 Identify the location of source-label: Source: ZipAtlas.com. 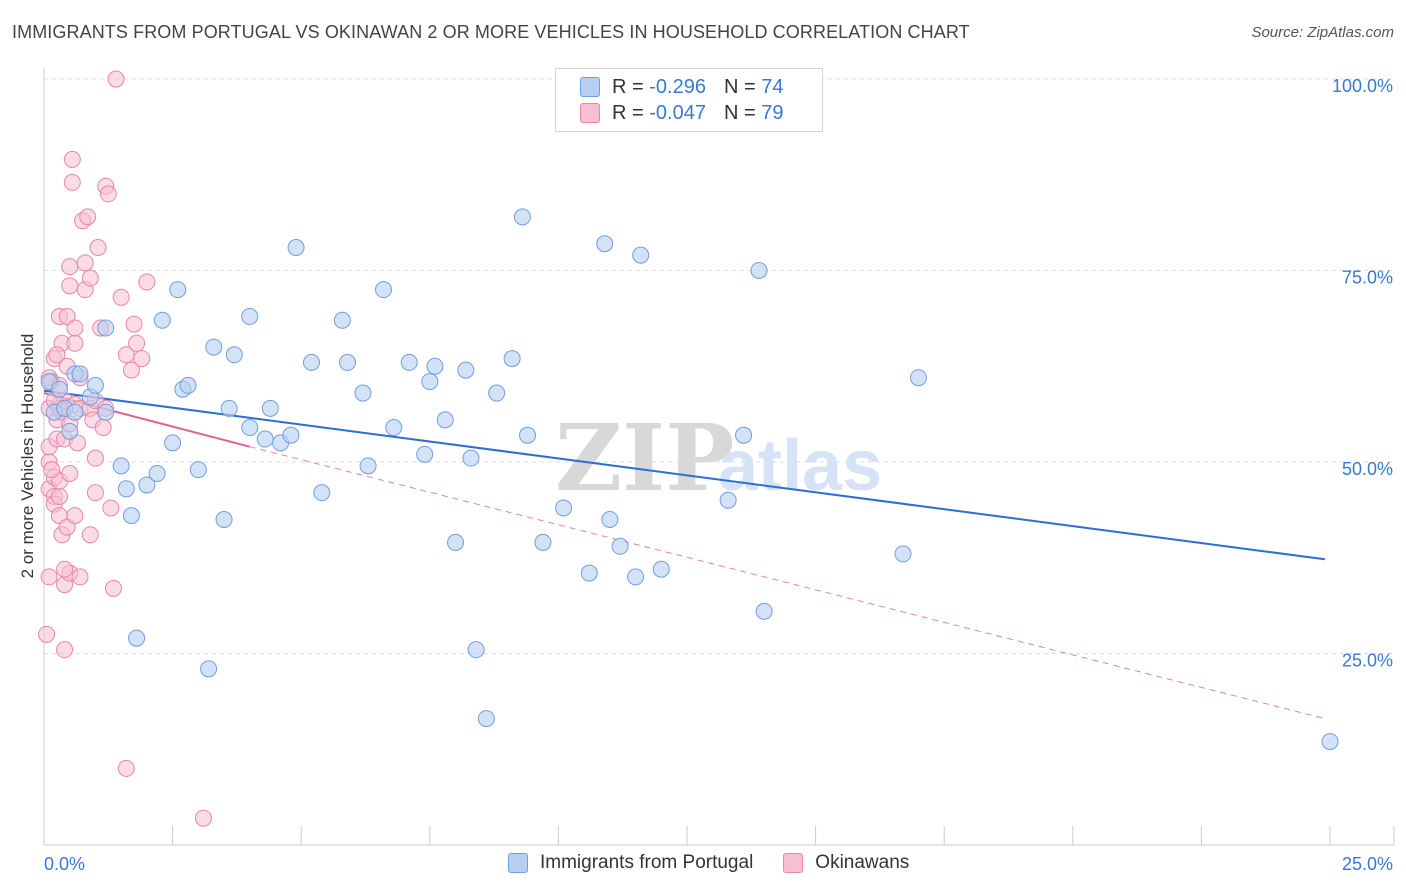
(1322, 32).